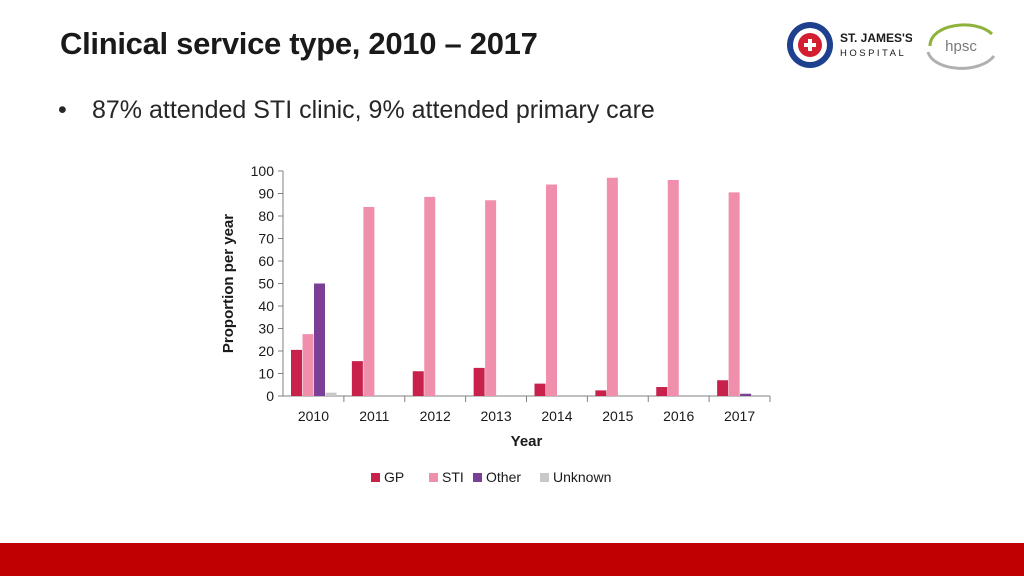 Image resolution: width=1024 pixels, height=576 pixels. What do you see at coordinates (263, 171) in the screenshot?
I see `y-tick-label: 100` at bounding box center [263, 171].